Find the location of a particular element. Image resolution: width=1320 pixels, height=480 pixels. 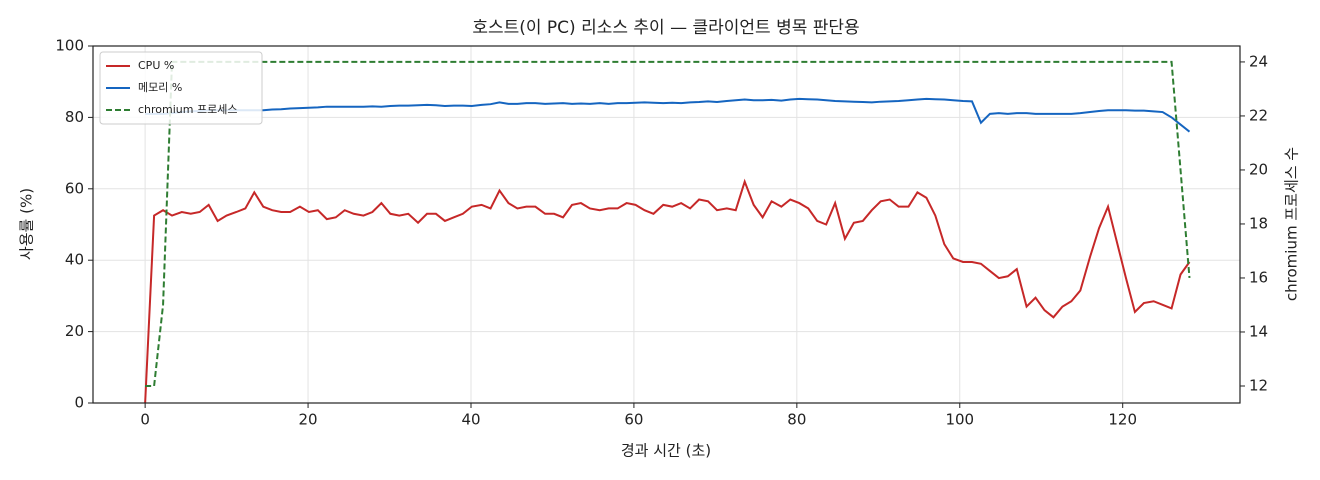

y-tick-label: 20 is located at coordinates (74, 331).